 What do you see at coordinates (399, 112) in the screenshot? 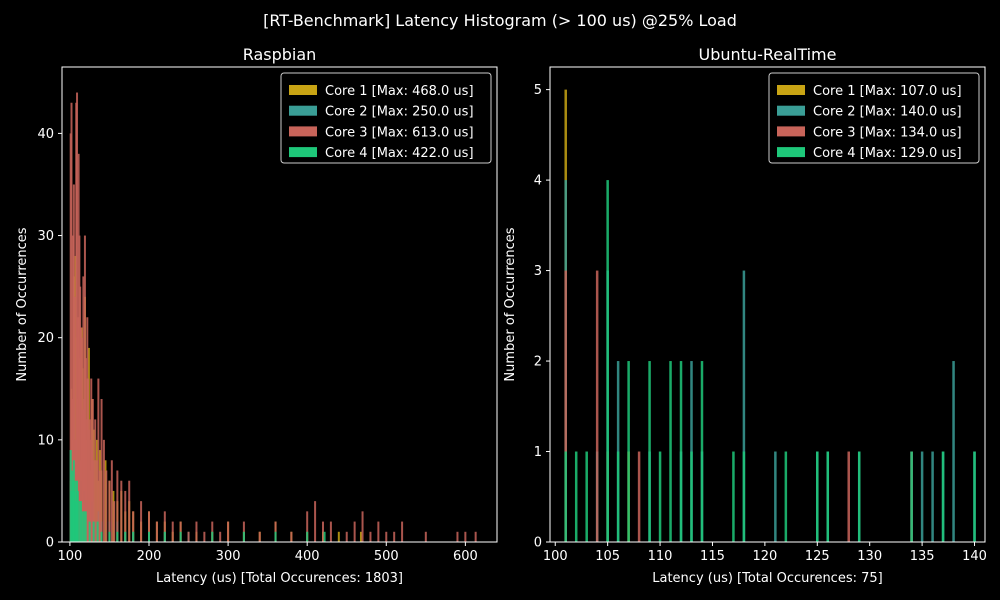
I see `legend-label-core2: Core 2 [Max: 250.0 us]` at bounding box center [399, 112].